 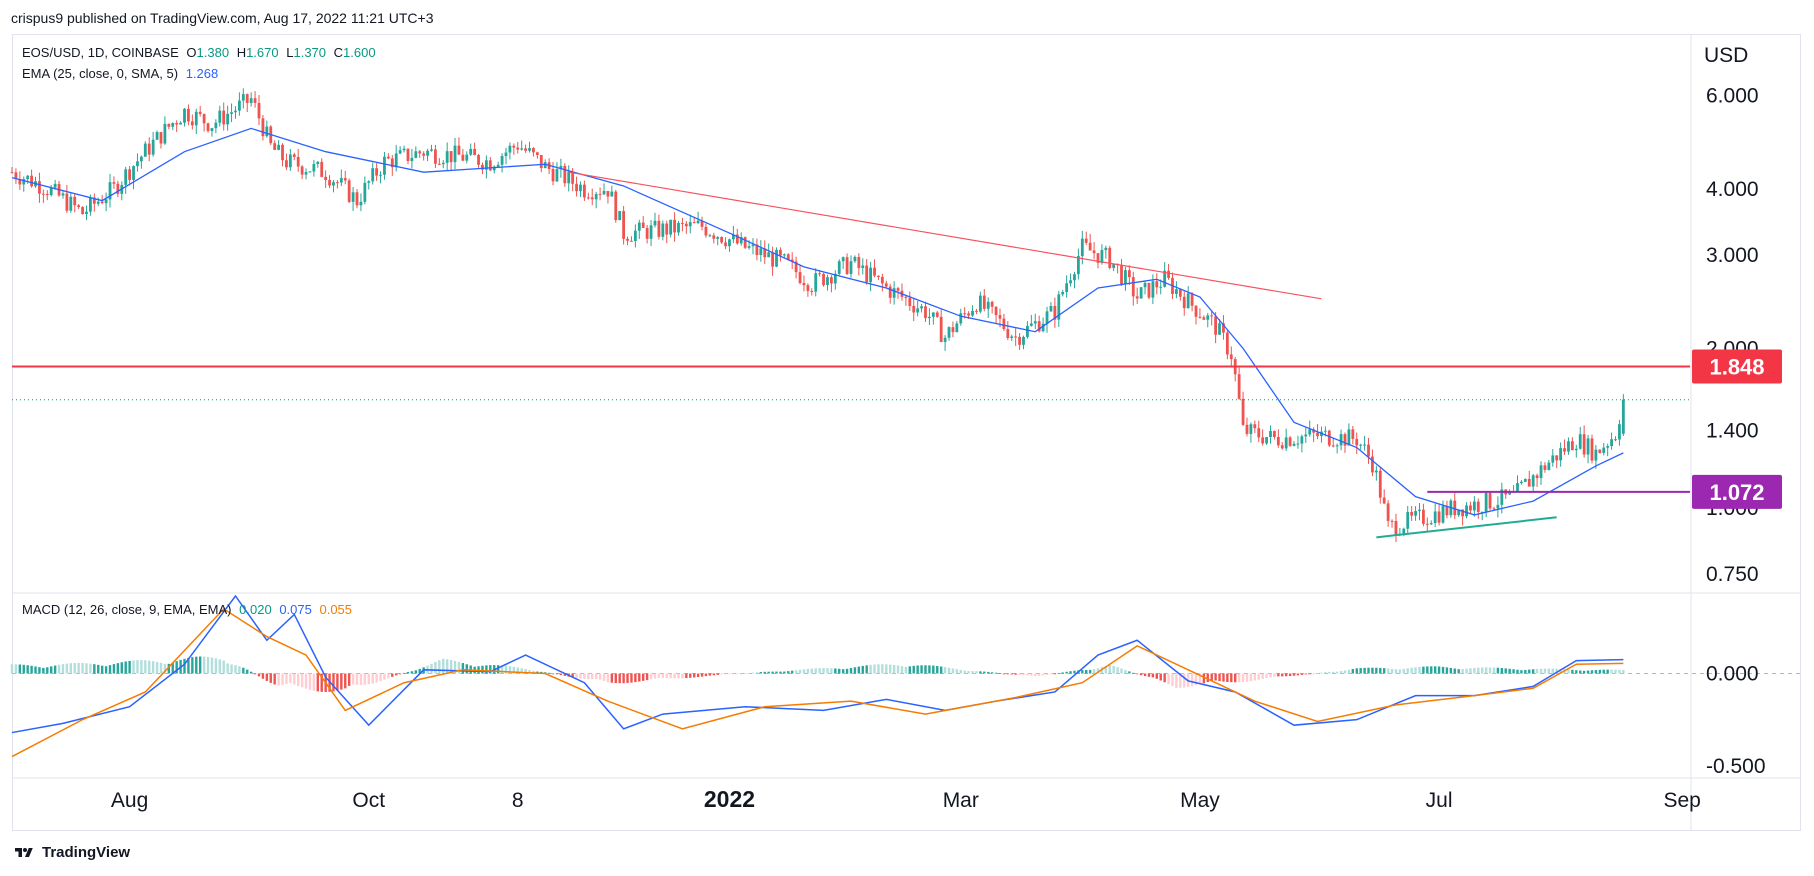 What do you see at coordinates (368, 800) in the screenshot?
I see `time-tick-label: Oct` at bounding box center [368, 800].